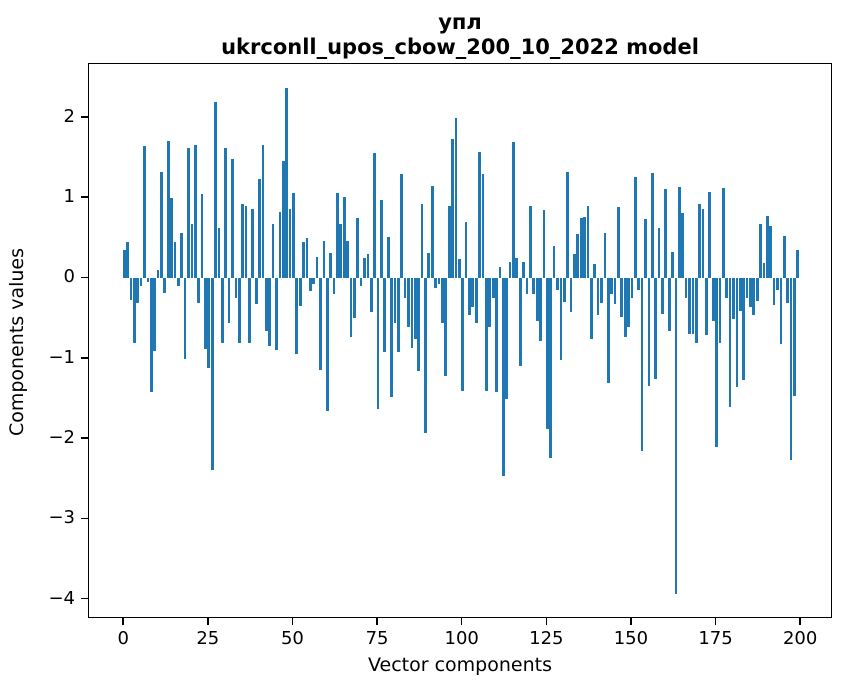 The width and height of the screenshot is (847, 696). Describe the element at coordinates (61, 598) in the screenshot. I see `y-tick-label: −4` at that location.